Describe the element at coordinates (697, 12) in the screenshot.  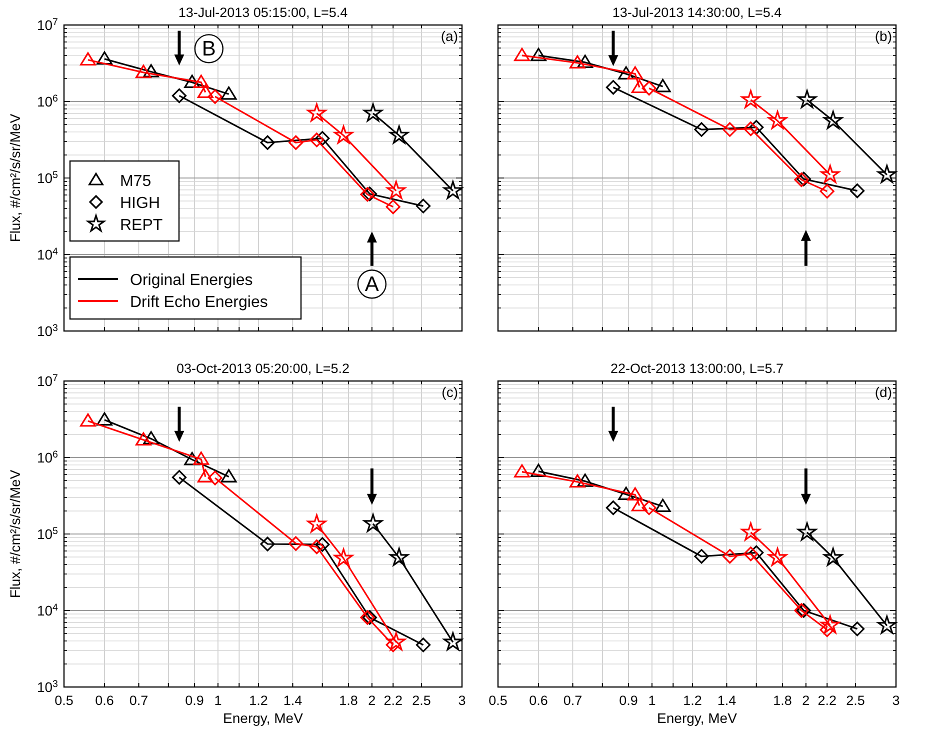
I see `chart-title: 13-Jul-2013 14:30:00, L=5.4` at that location.